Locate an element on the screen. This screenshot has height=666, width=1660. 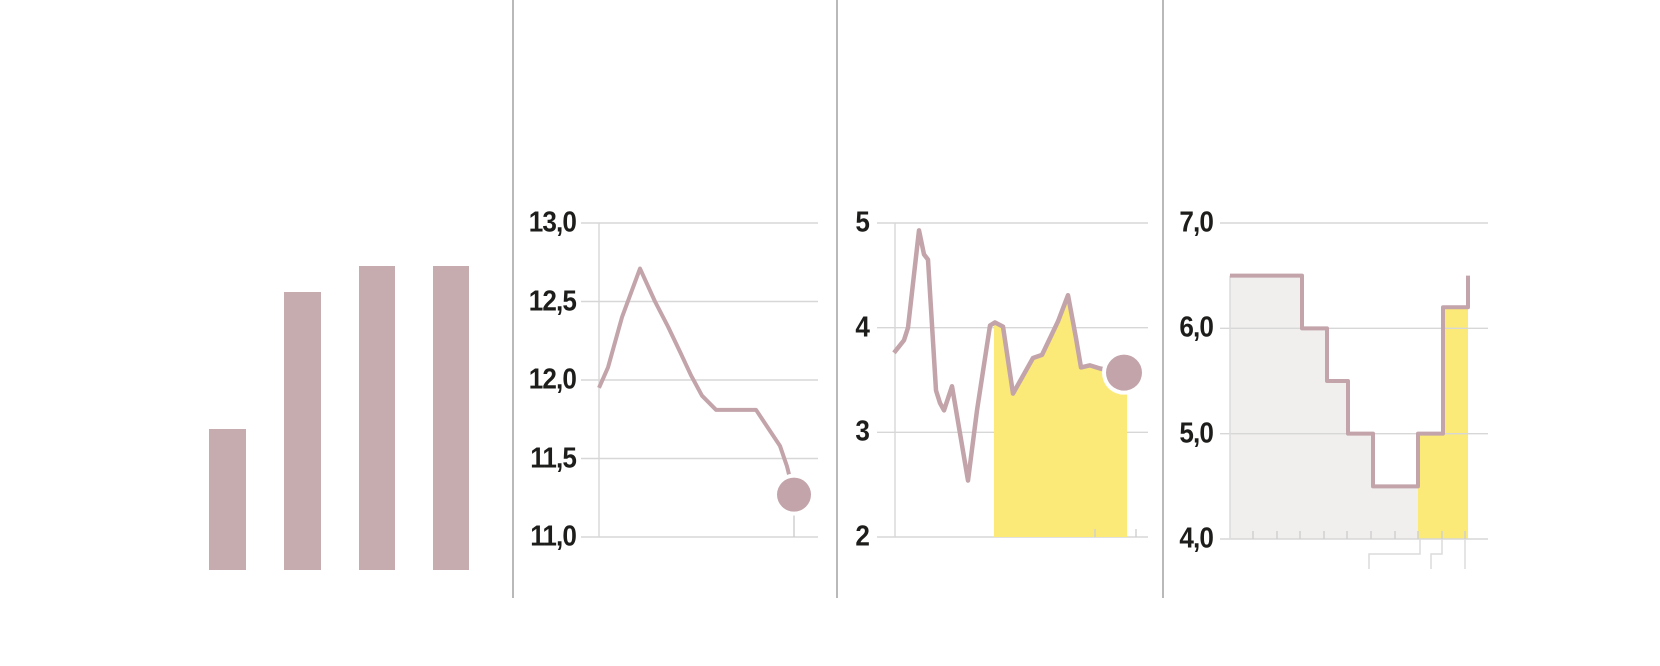
bar-chart is located at coordinates (339, 418).